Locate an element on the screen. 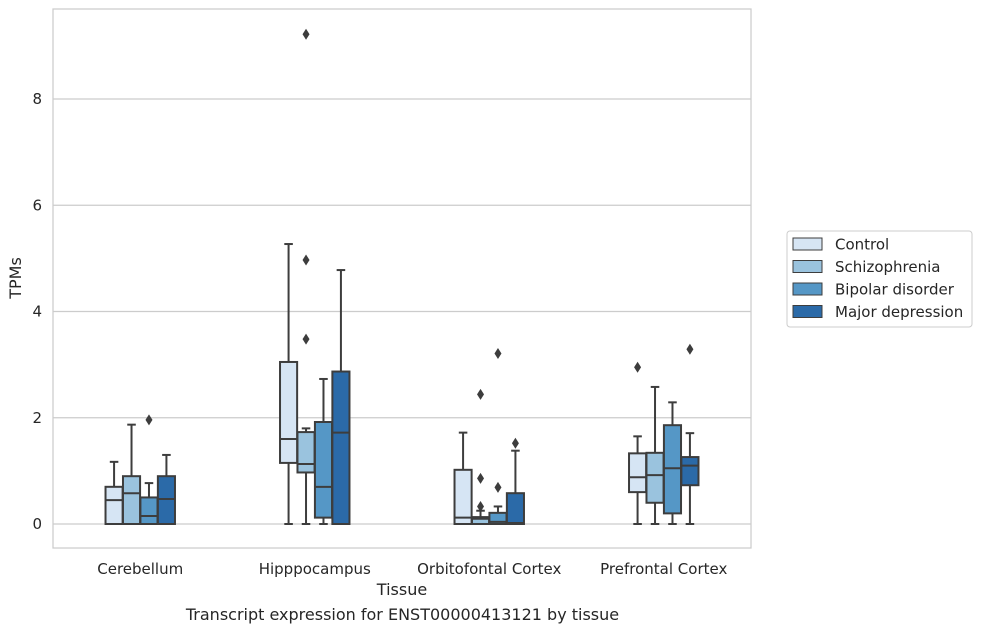  x-tick-label: Prefrontal Cortex is located at coordinates (663, 569).